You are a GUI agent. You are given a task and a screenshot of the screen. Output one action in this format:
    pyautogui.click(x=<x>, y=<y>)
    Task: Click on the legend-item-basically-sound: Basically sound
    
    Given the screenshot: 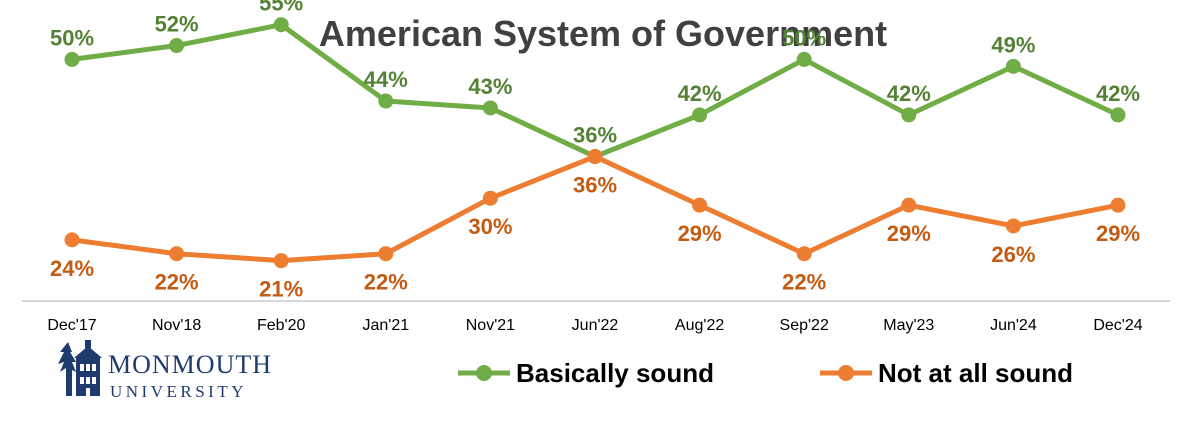 What is the action you would take?
    pyautogui.click(x=586, y=373)
    